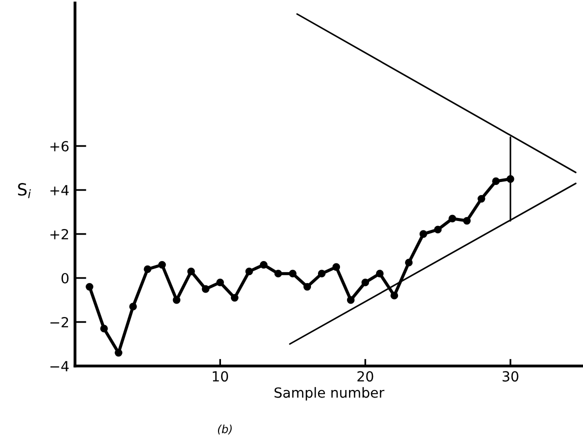  Describe the element at coordinates (24, 190) in the screenshot. I see `y-axis-title: S$_{i}$` at that location.